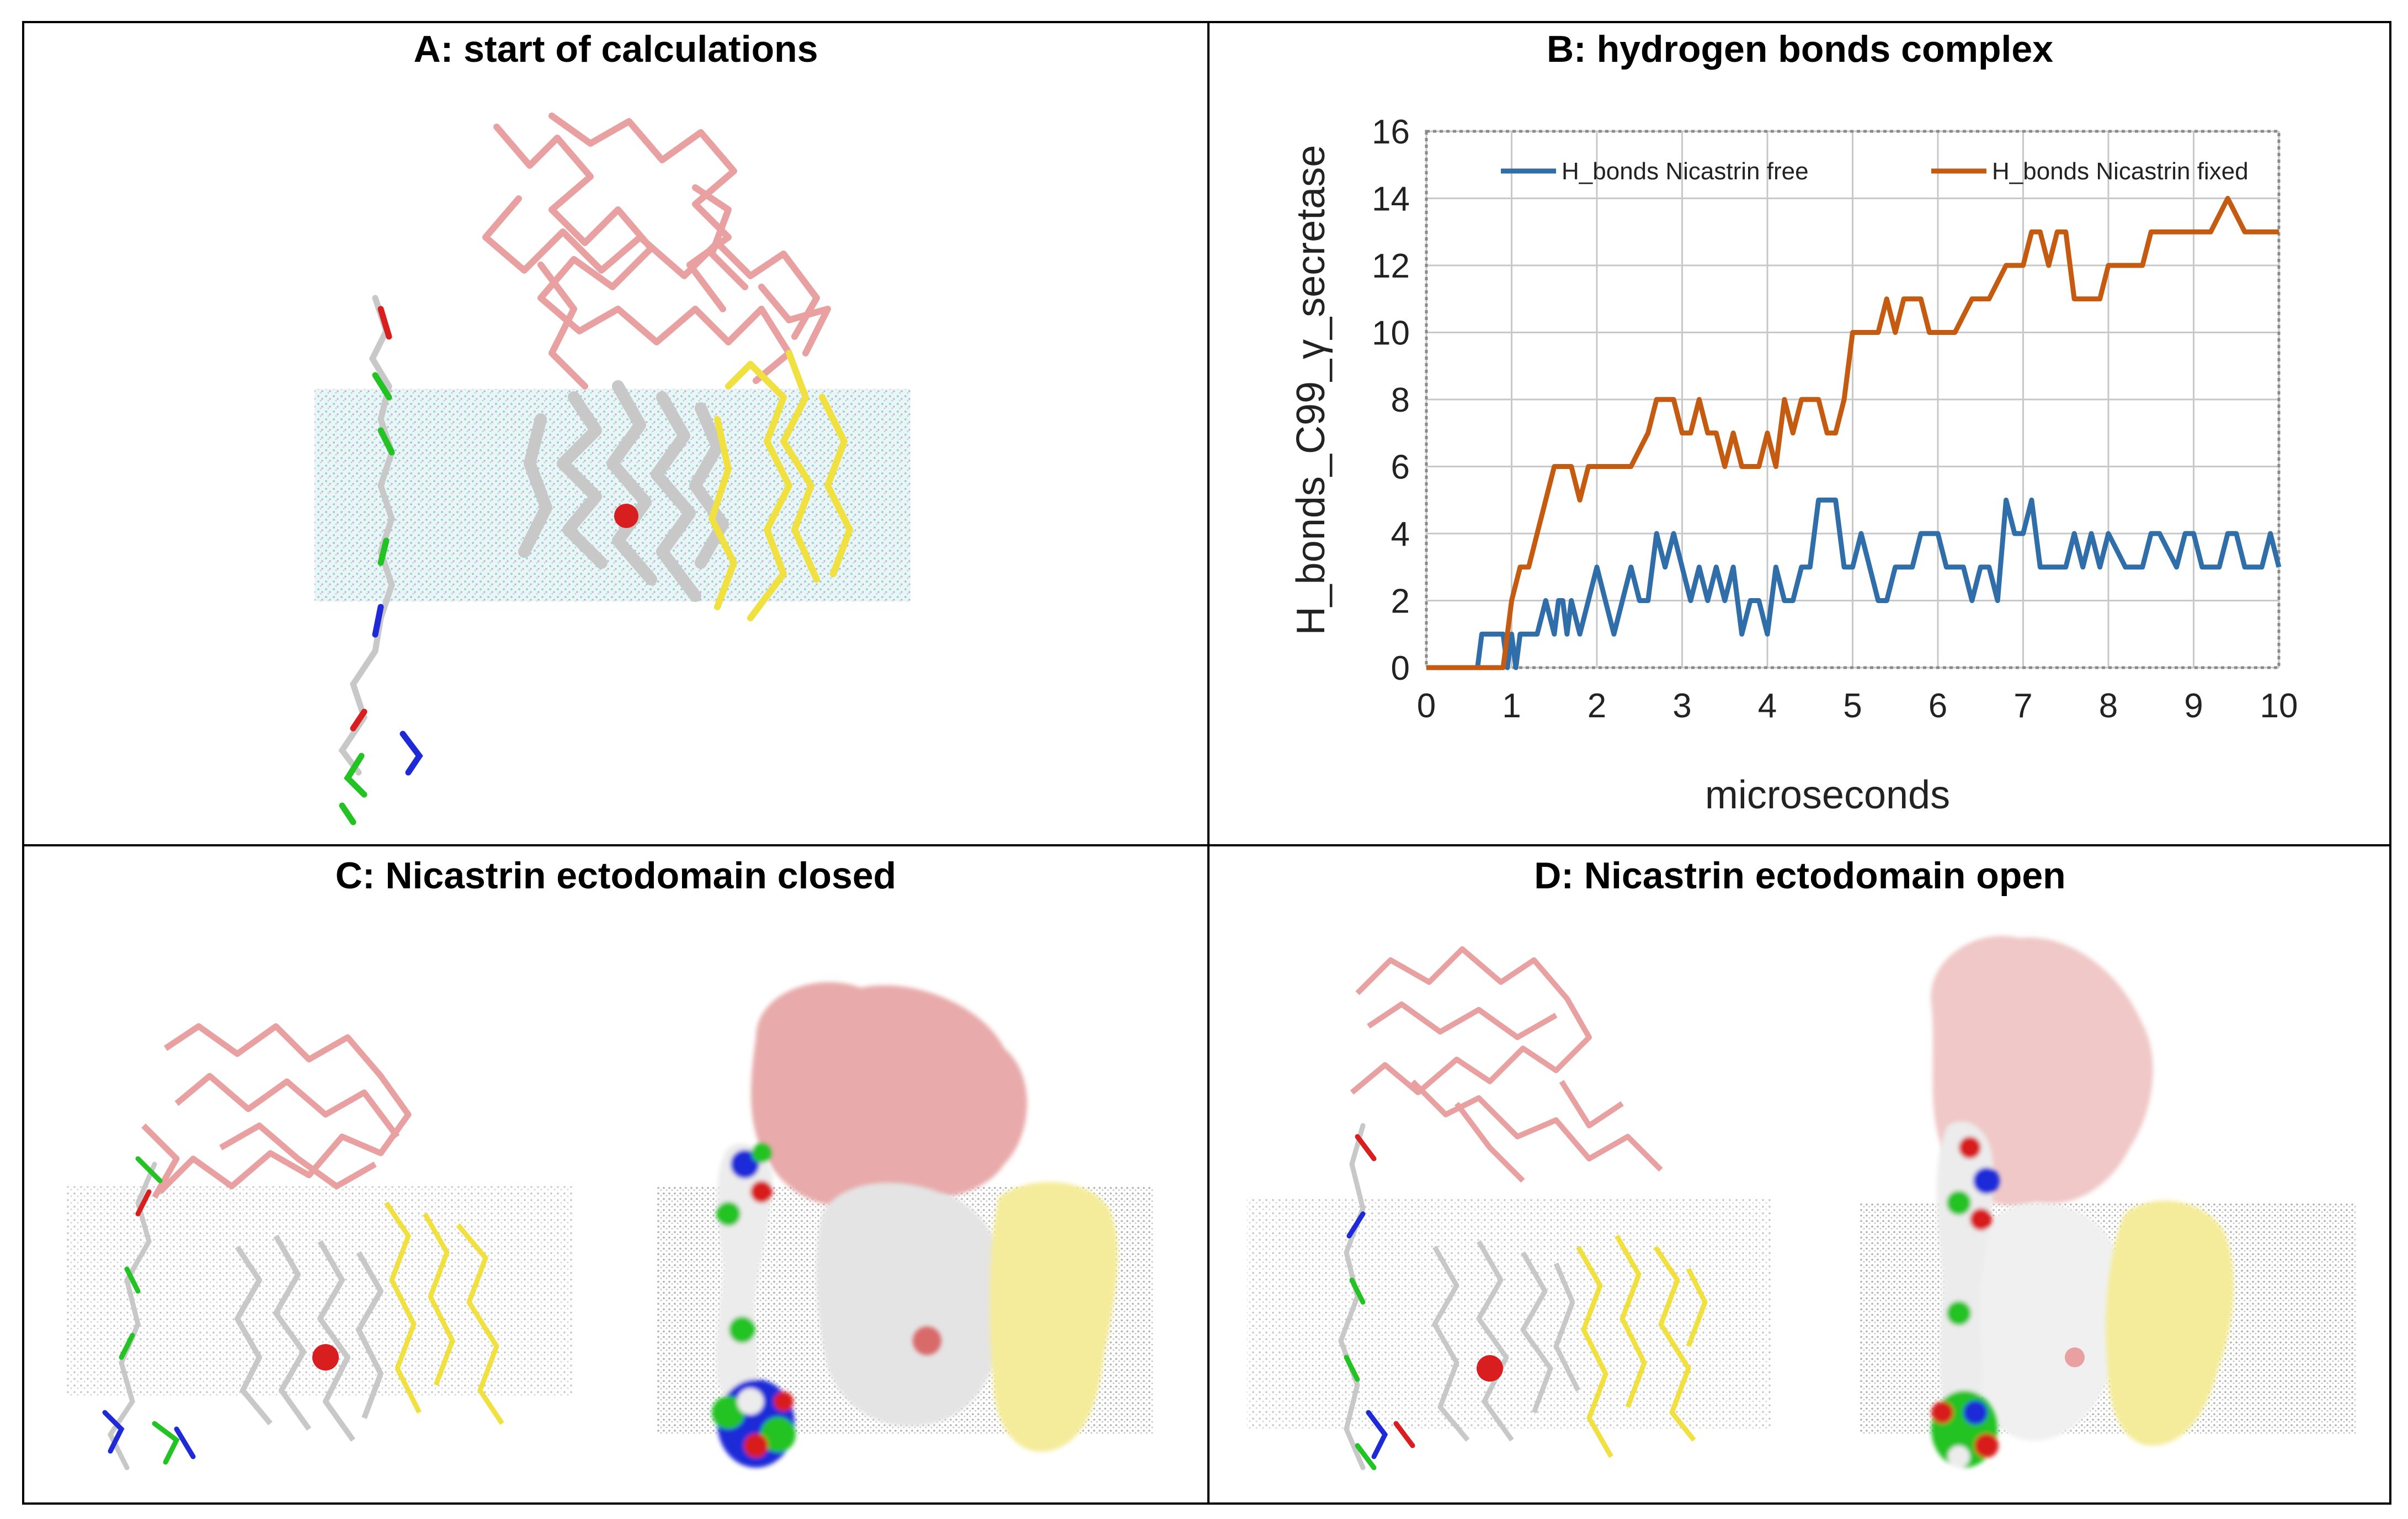 The image size is (2408, 1519). Describe the element at coordinates (2120, 171) in the screenshot. I see `legend-label-2: H_bonds Nicastrin fixed` at that location.